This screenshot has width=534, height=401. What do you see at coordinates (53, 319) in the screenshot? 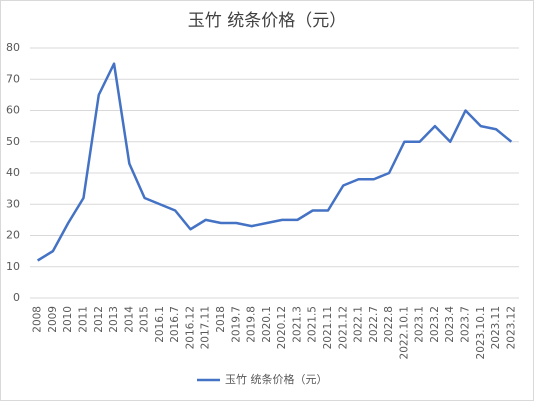
I see `x-tick-label: 2009` at bounding box center [53, 319].